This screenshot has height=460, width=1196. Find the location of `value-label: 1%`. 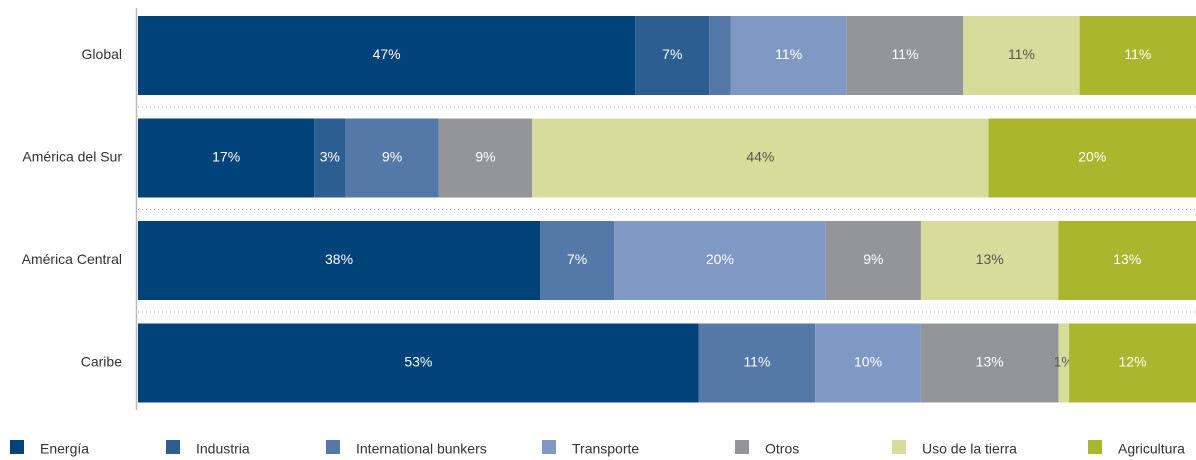

value-label: 1% is located at coordinates (1064, 362).